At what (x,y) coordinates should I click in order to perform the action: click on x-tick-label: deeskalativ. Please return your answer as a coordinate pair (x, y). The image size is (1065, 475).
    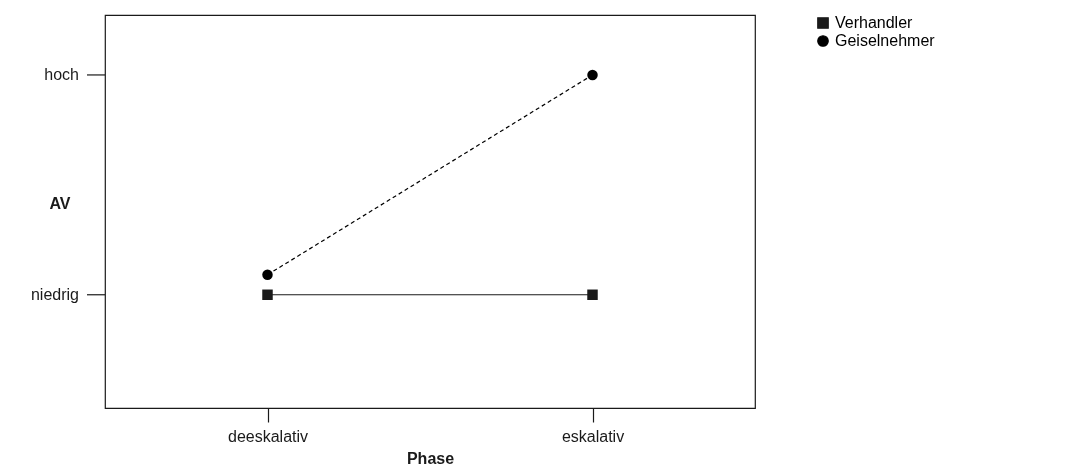
    Looking at the image, I should click on (268, 436).